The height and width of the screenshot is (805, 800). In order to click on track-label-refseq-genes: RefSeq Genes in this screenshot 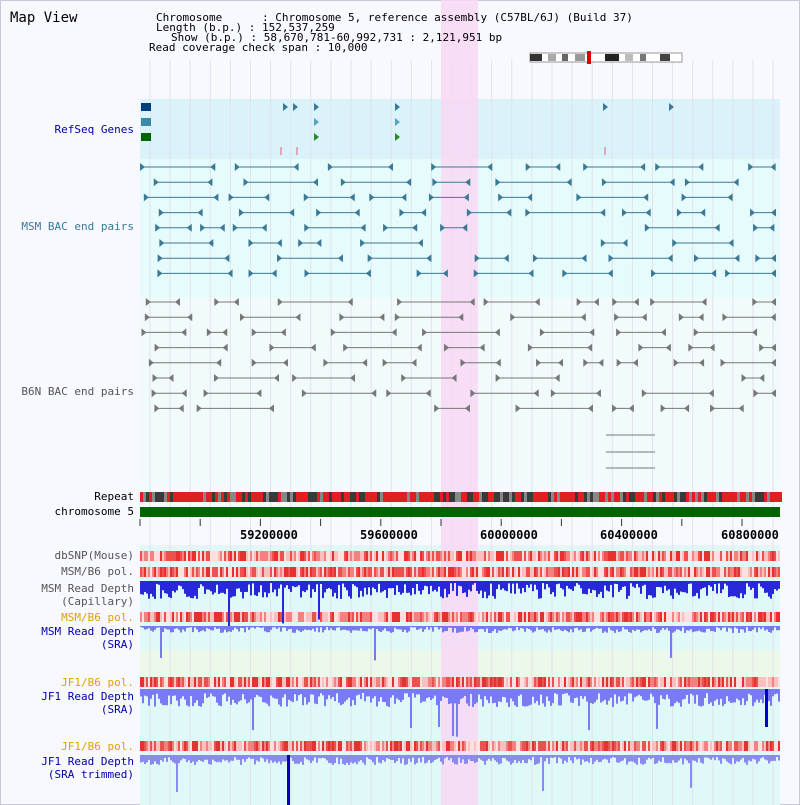, I will do `click(94, 129)`.